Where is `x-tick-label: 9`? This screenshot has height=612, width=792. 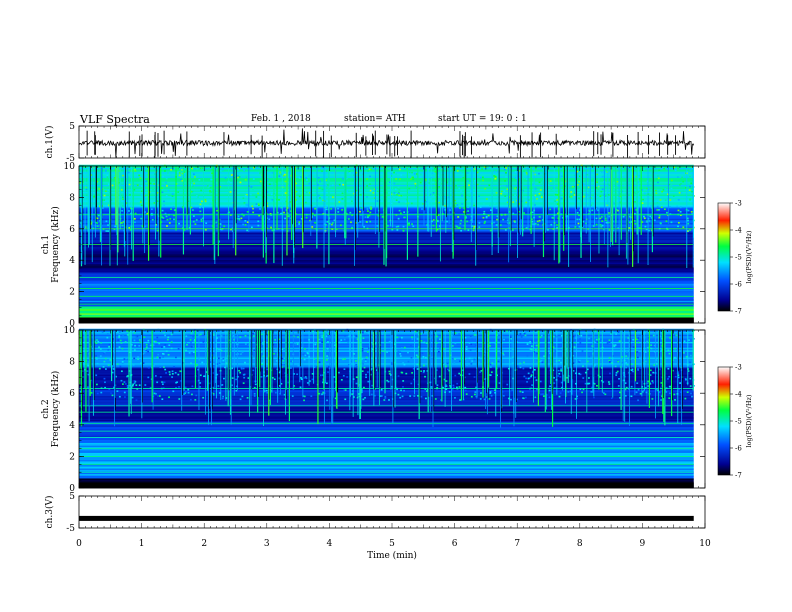
x-tick-label: 9 is located at coordinates (643, 544).